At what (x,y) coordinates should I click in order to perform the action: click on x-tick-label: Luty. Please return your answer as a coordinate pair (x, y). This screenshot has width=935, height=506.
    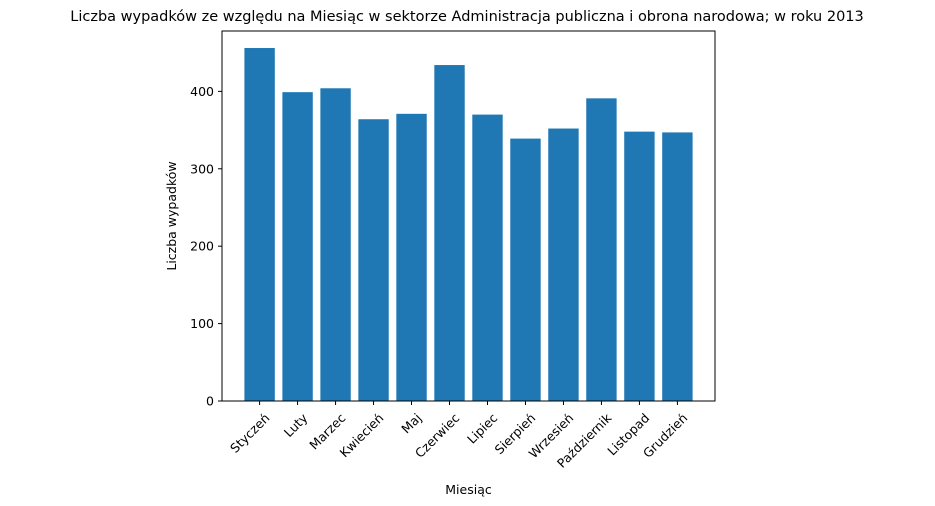
    Looking at the image, I should click on (296, 425).